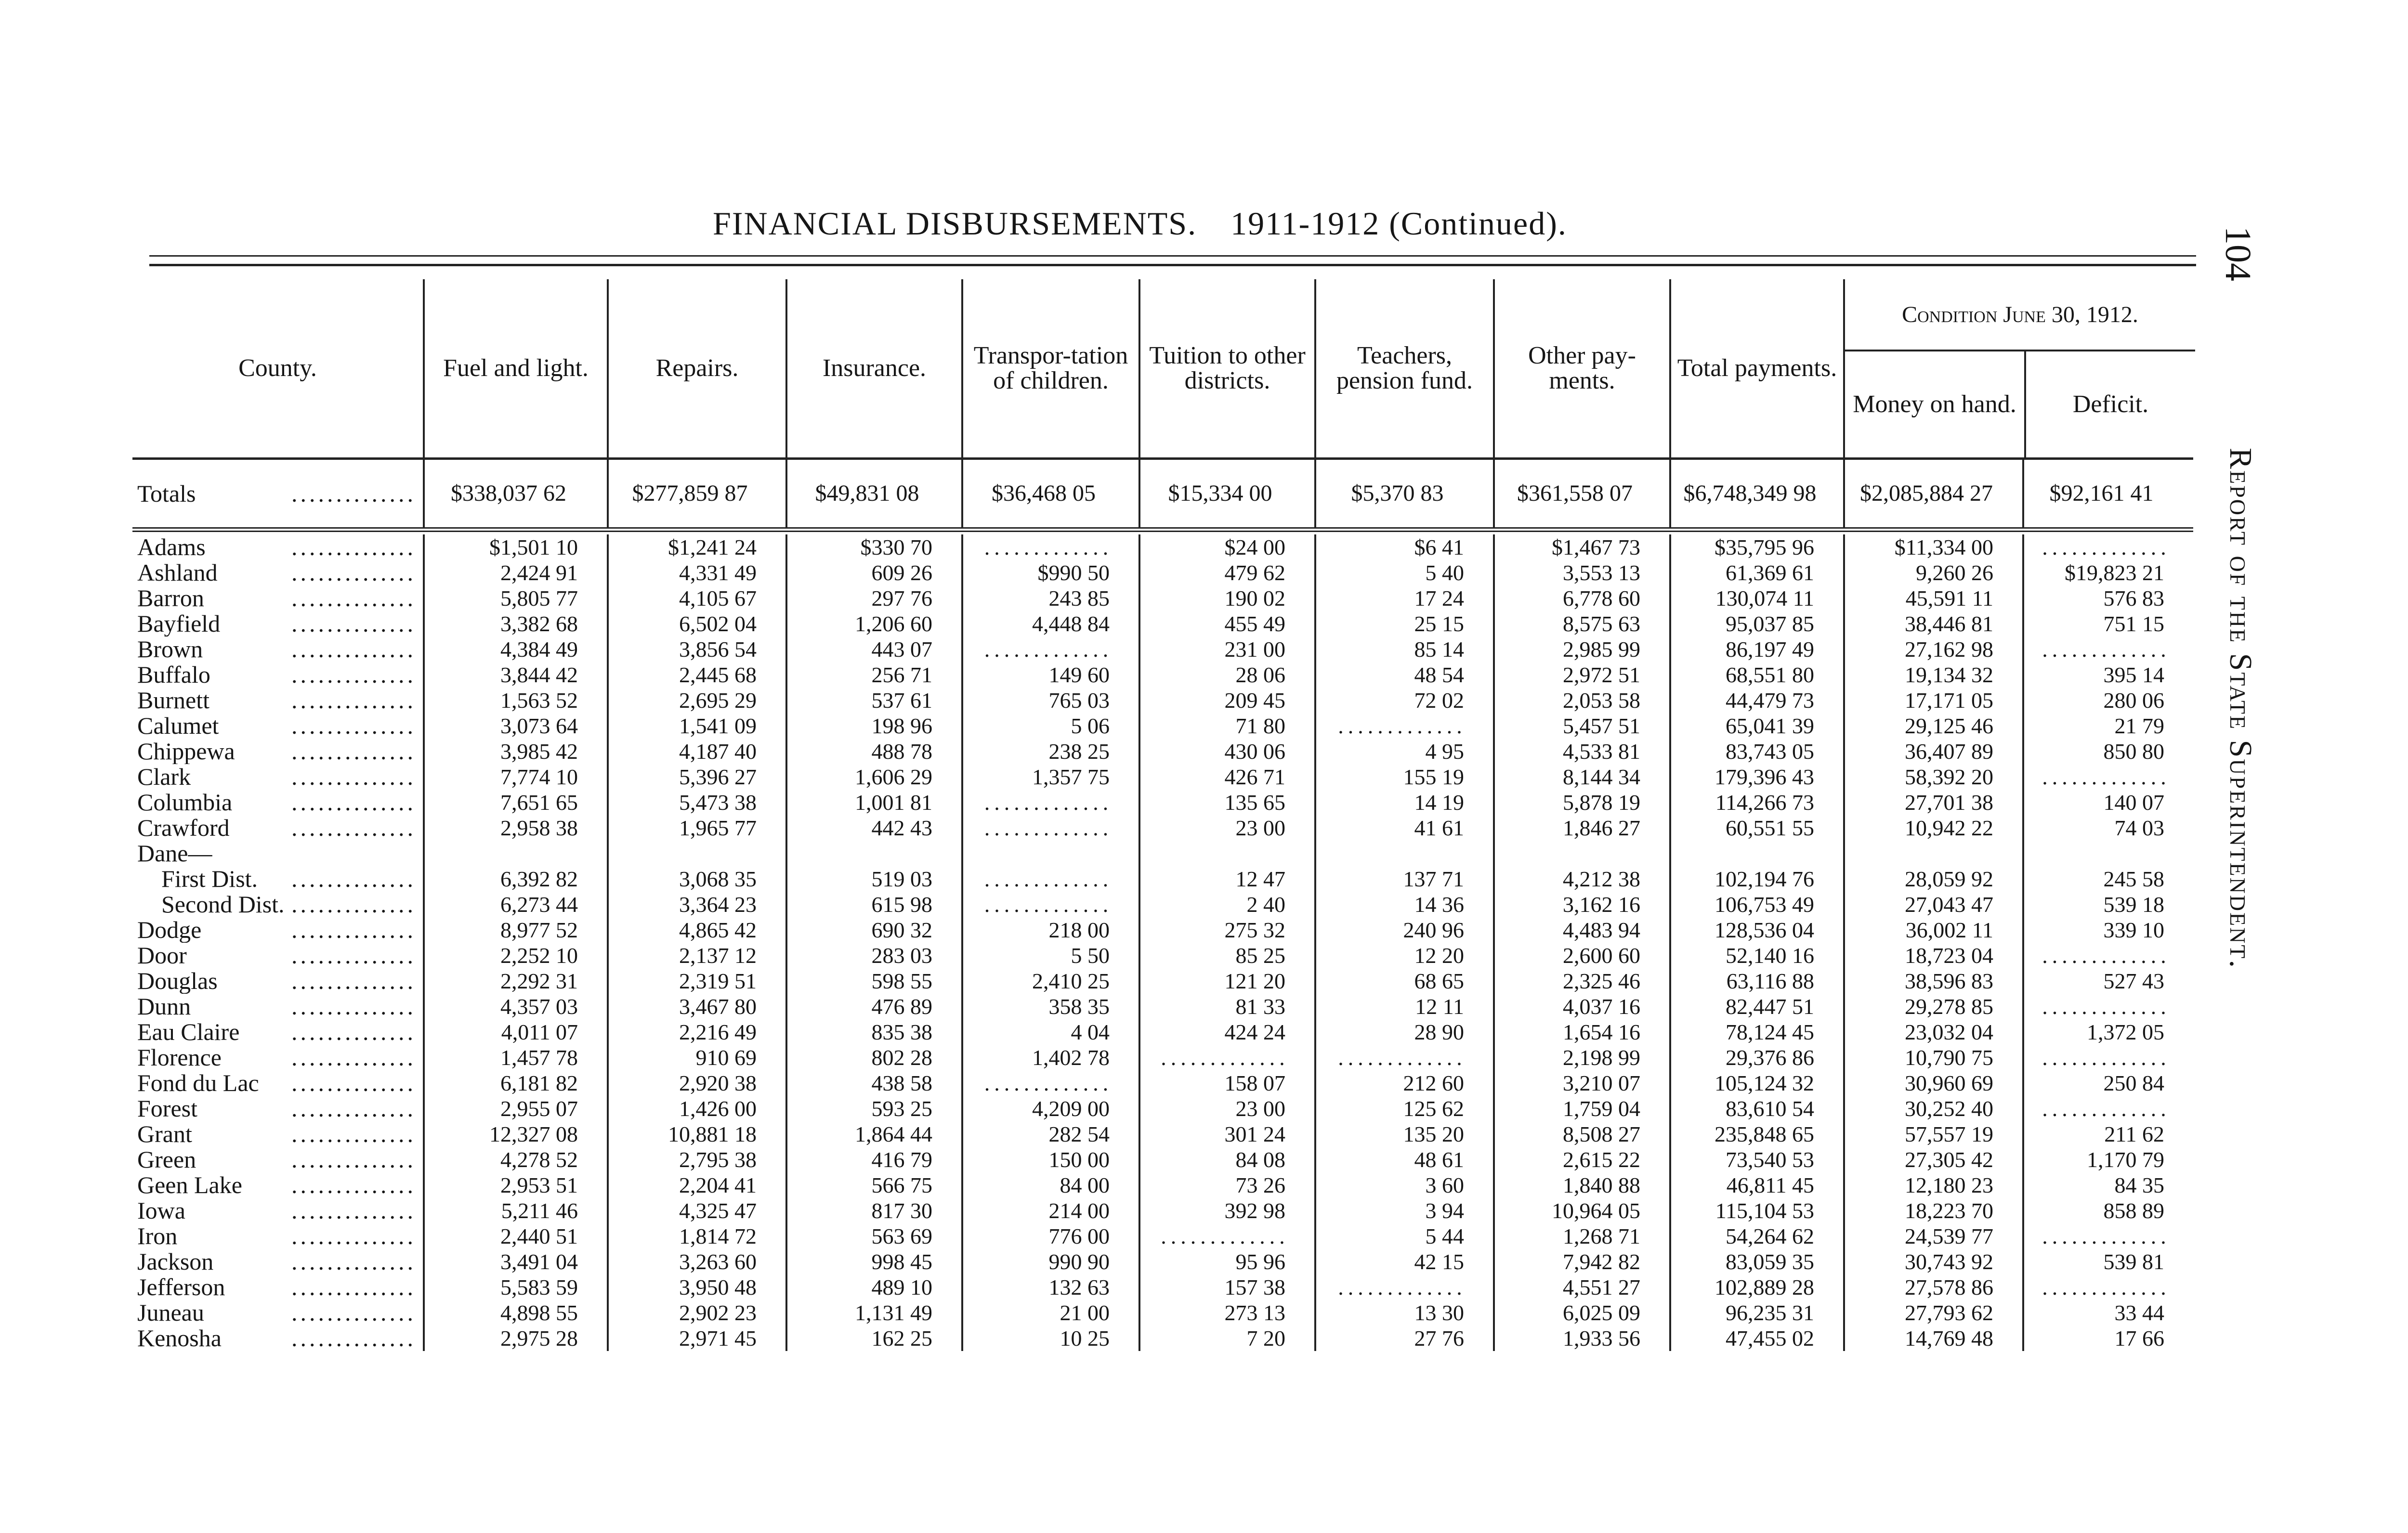  I want to click on amount-cell: 12 11, so click(1403, 1006).